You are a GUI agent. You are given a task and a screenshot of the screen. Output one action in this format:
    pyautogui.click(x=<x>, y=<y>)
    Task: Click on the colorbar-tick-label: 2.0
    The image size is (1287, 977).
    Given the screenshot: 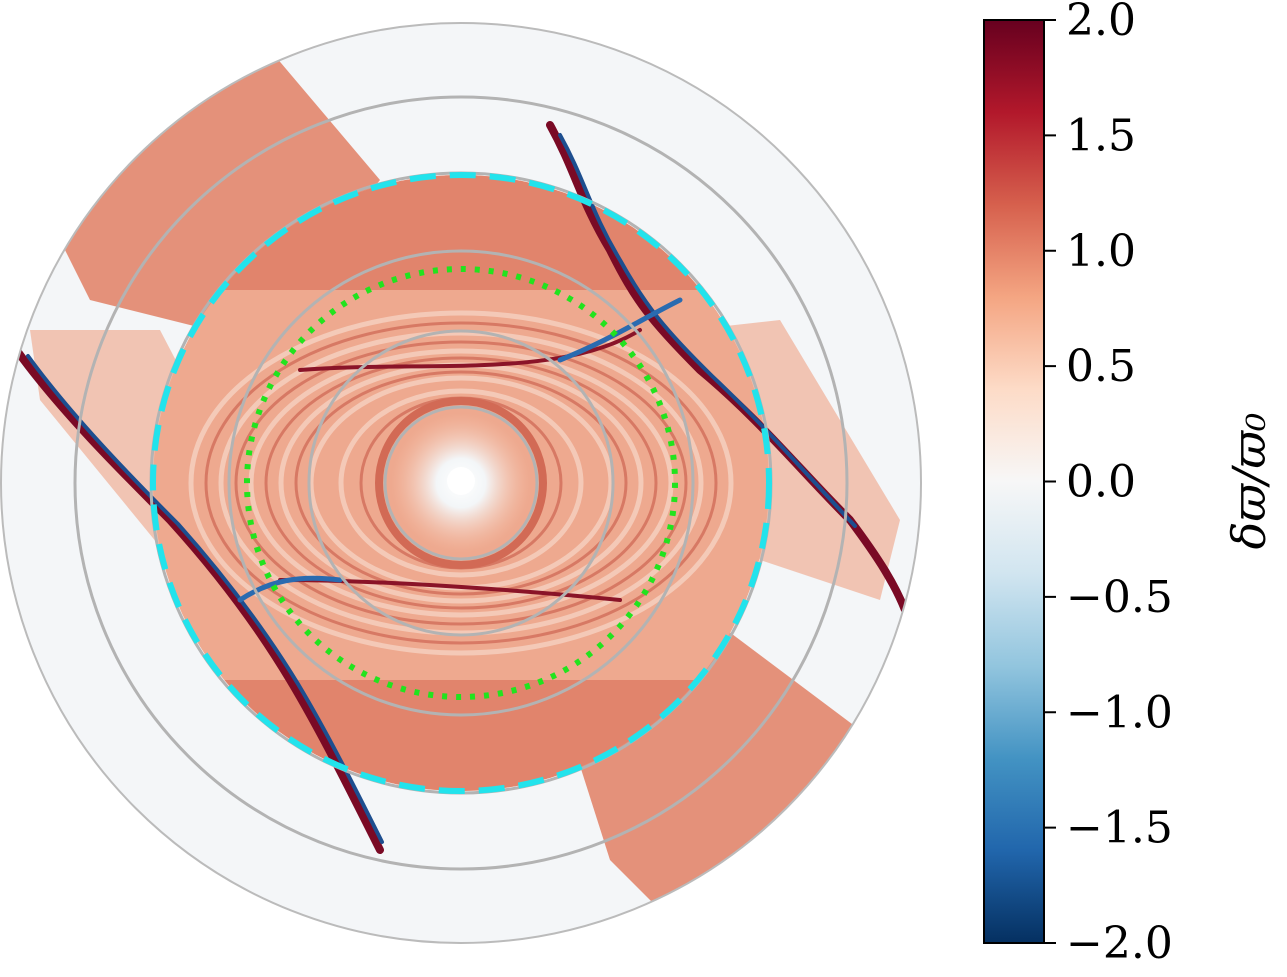 What is the action you would take?
    pyautogui.click(x=1101, y=23)
    